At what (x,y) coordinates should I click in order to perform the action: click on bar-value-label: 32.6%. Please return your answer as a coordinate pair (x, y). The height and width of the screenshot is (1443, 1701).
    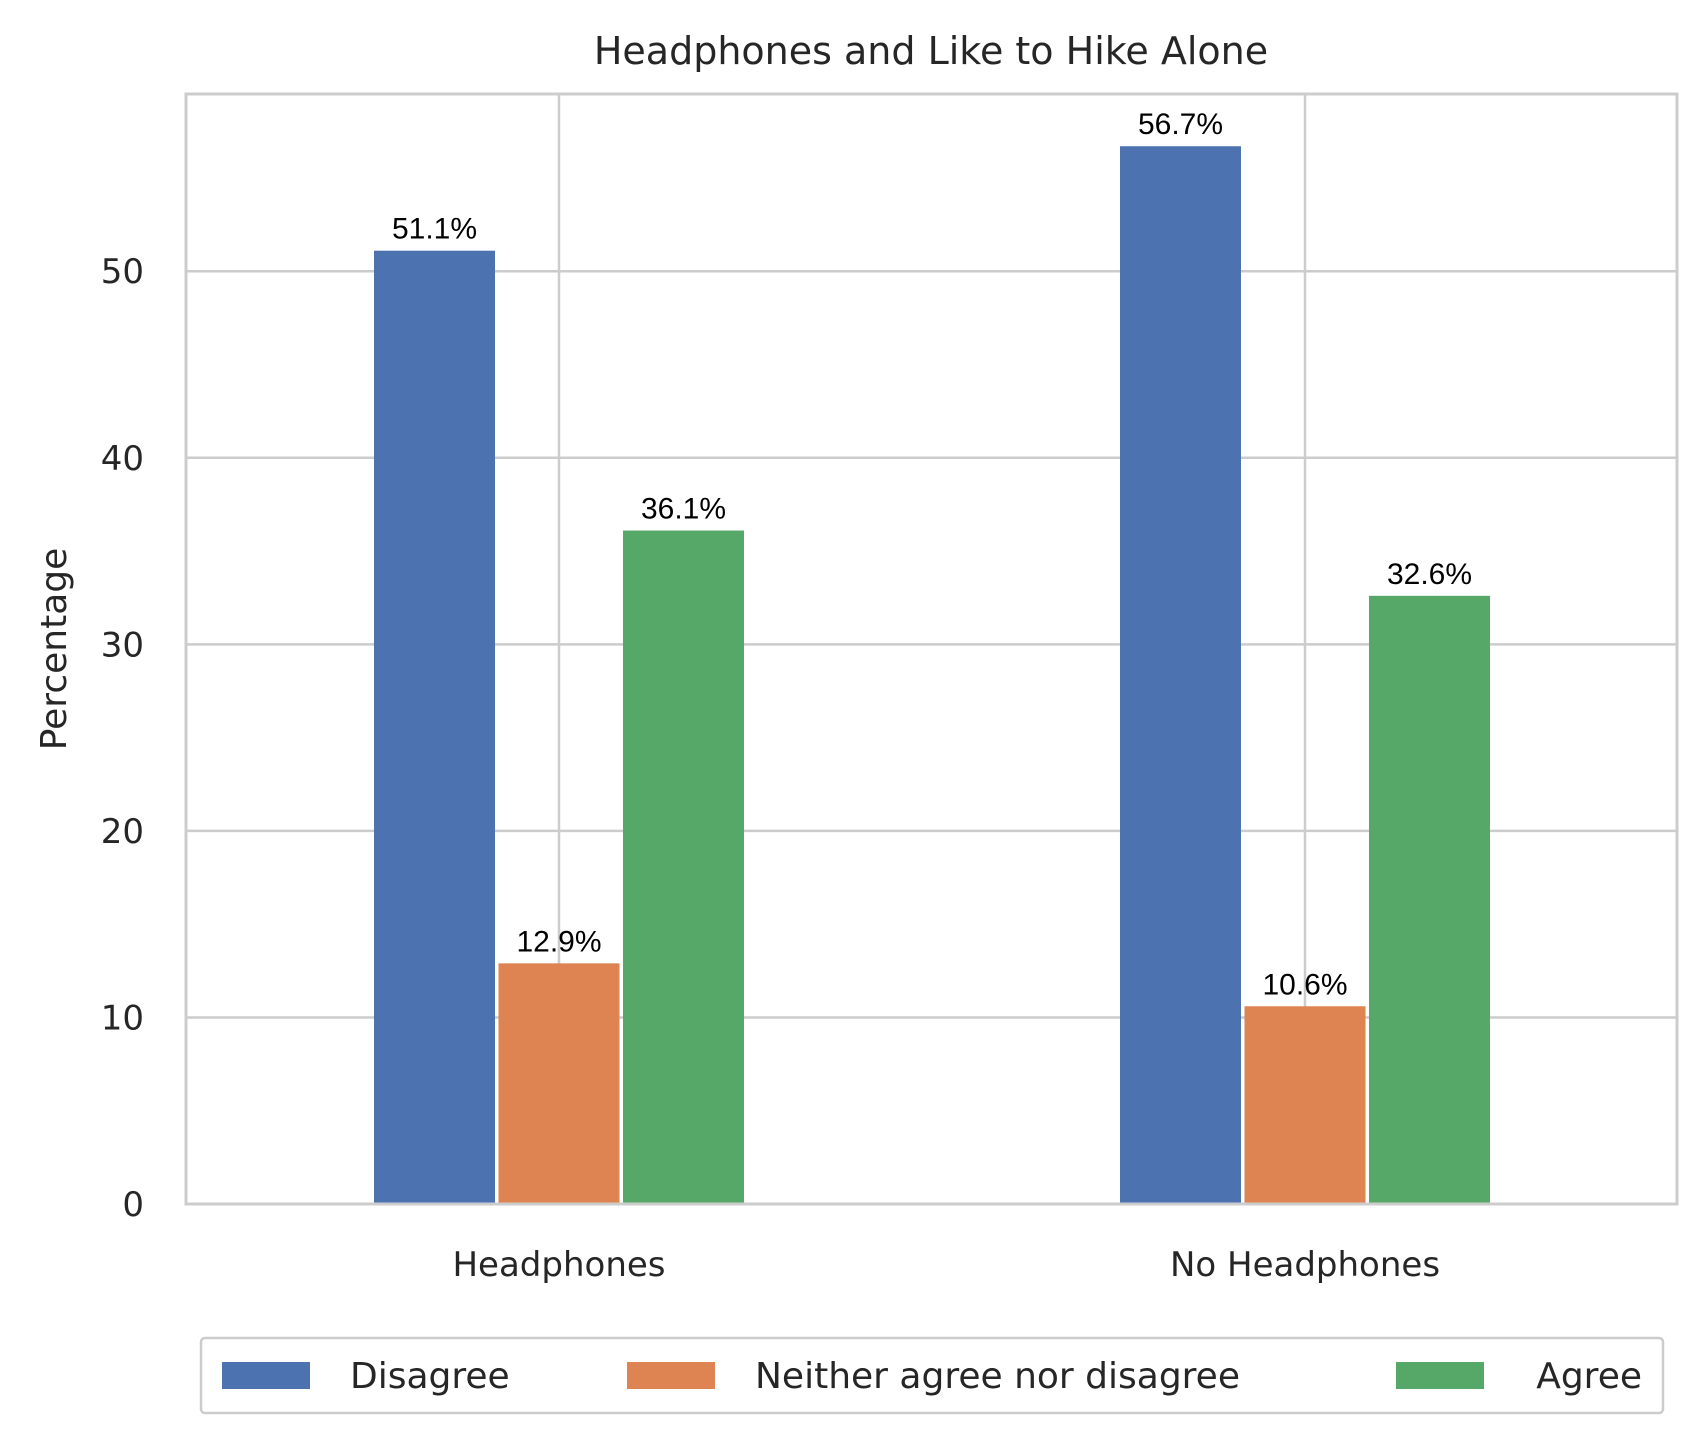
    Looking at the image, I should click on (1429, 574).